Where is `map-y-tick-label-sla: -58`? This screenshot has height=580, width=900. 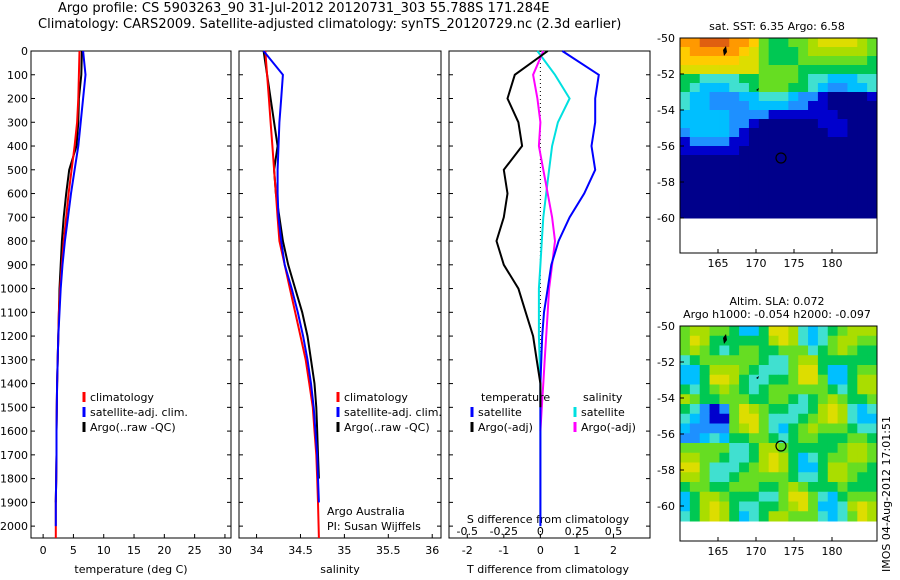
map-y-tick-label-sla: -58 is located at coordinates (666, 470).